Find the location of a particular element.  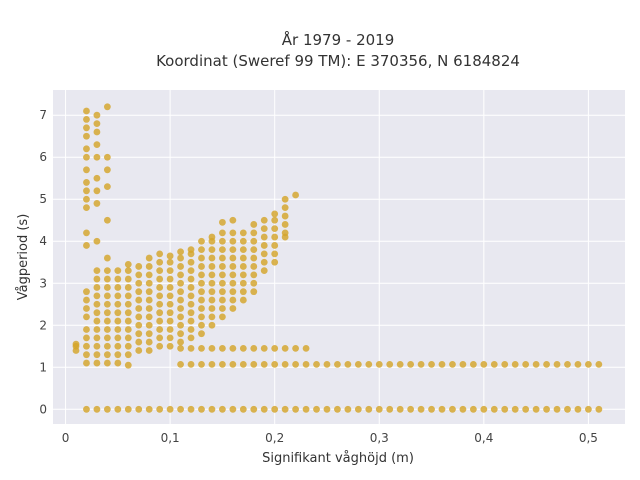

x-tick-label: 0,2 is located at coordinates (274, 438).